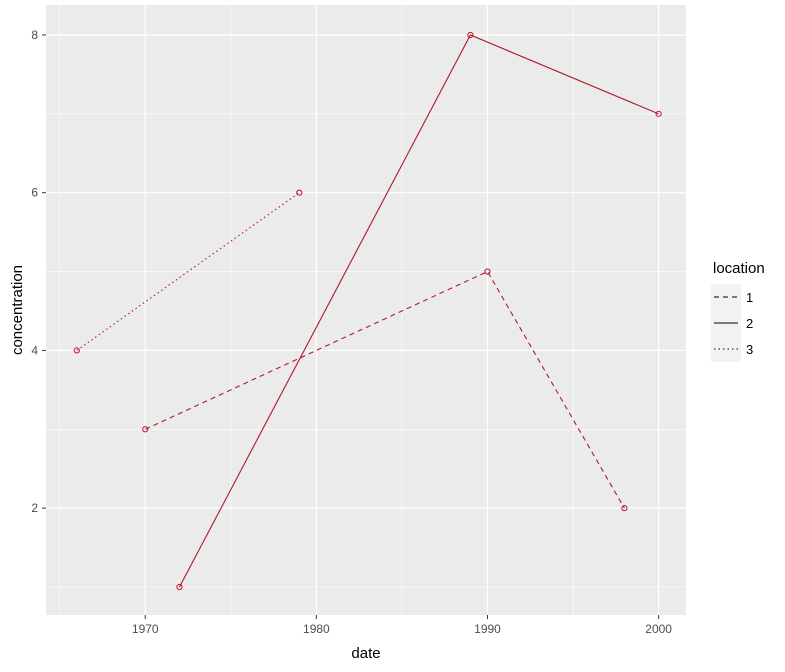 The height and width of the screenshot is (672, 785). I want to click on legend: location 1 2 3, so click(738, 311).